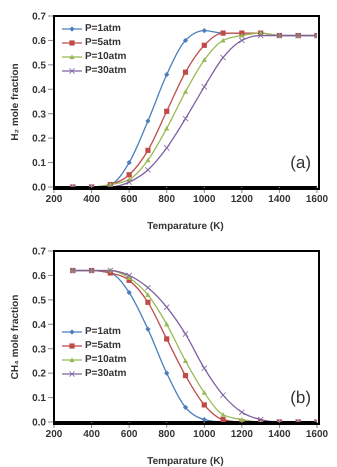 The height and width of the screenshot is (467, 337). Describe the element at coordinates (300, 163) in the screenshot. I see `annotation: (a)` at that location.